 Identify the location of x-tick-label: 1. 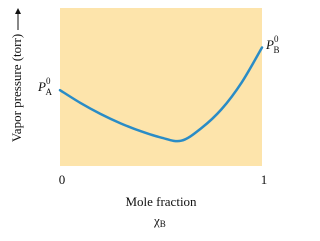
(264, 179).